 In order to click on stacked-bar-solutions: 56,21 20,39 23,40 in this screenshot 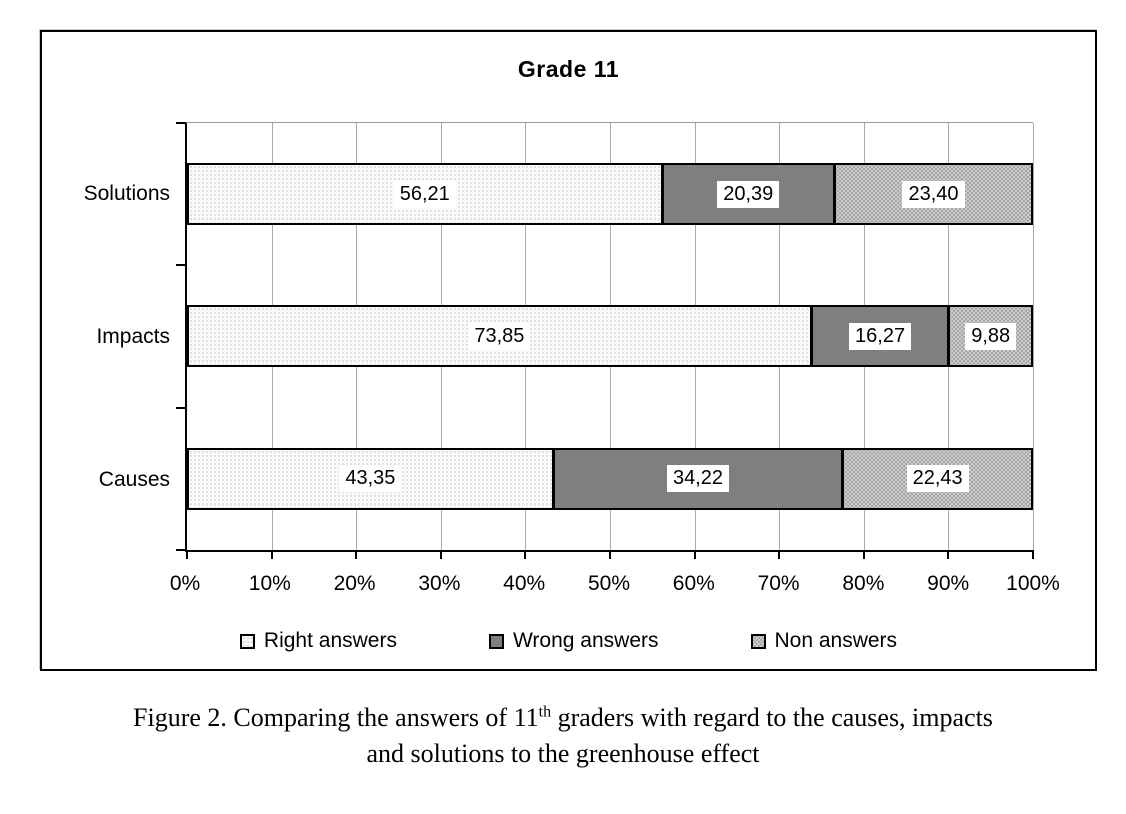, I will do `click(610, 194)`.